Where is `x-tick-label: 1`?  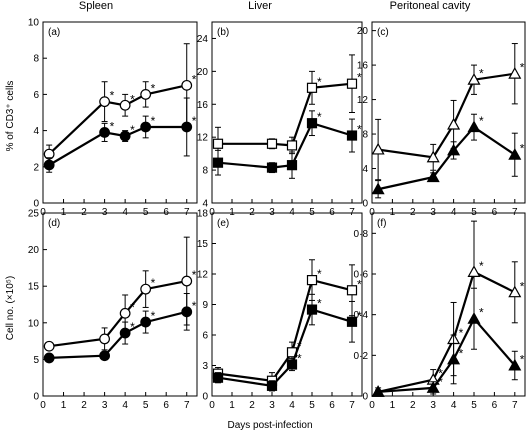 x-tick-label: 1 is located at coordinates (232, 405).